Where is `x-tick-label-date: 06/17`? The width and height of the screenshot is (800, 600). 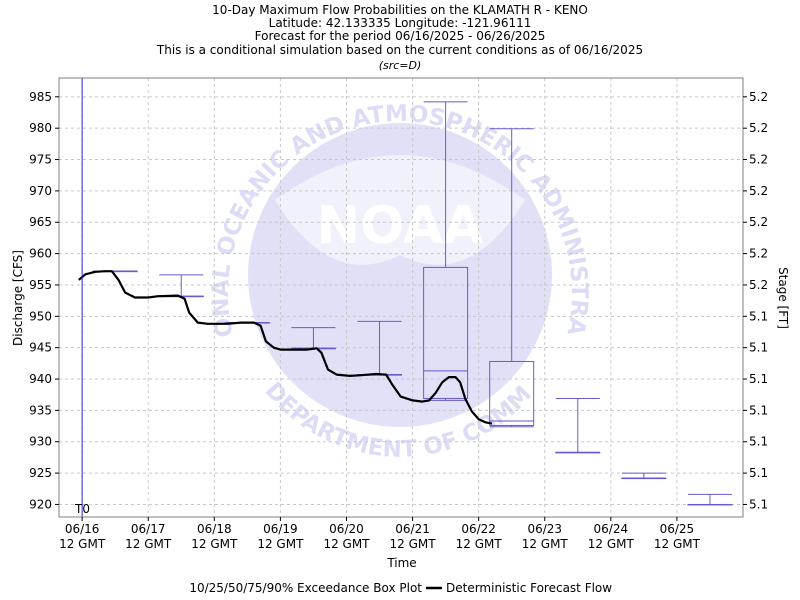 x-tick-label-date: 06/17 is located at coordinates (148, 529).